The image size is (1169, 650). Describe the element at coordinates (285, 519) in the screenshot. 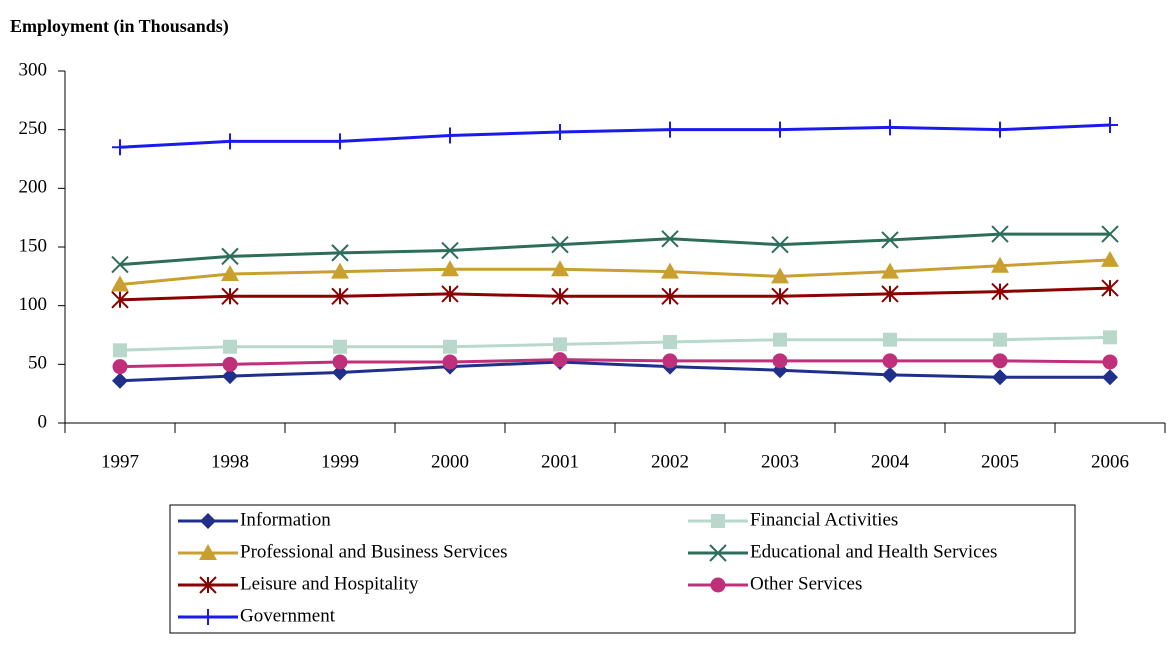

I see `legend-label: Information` at that location.